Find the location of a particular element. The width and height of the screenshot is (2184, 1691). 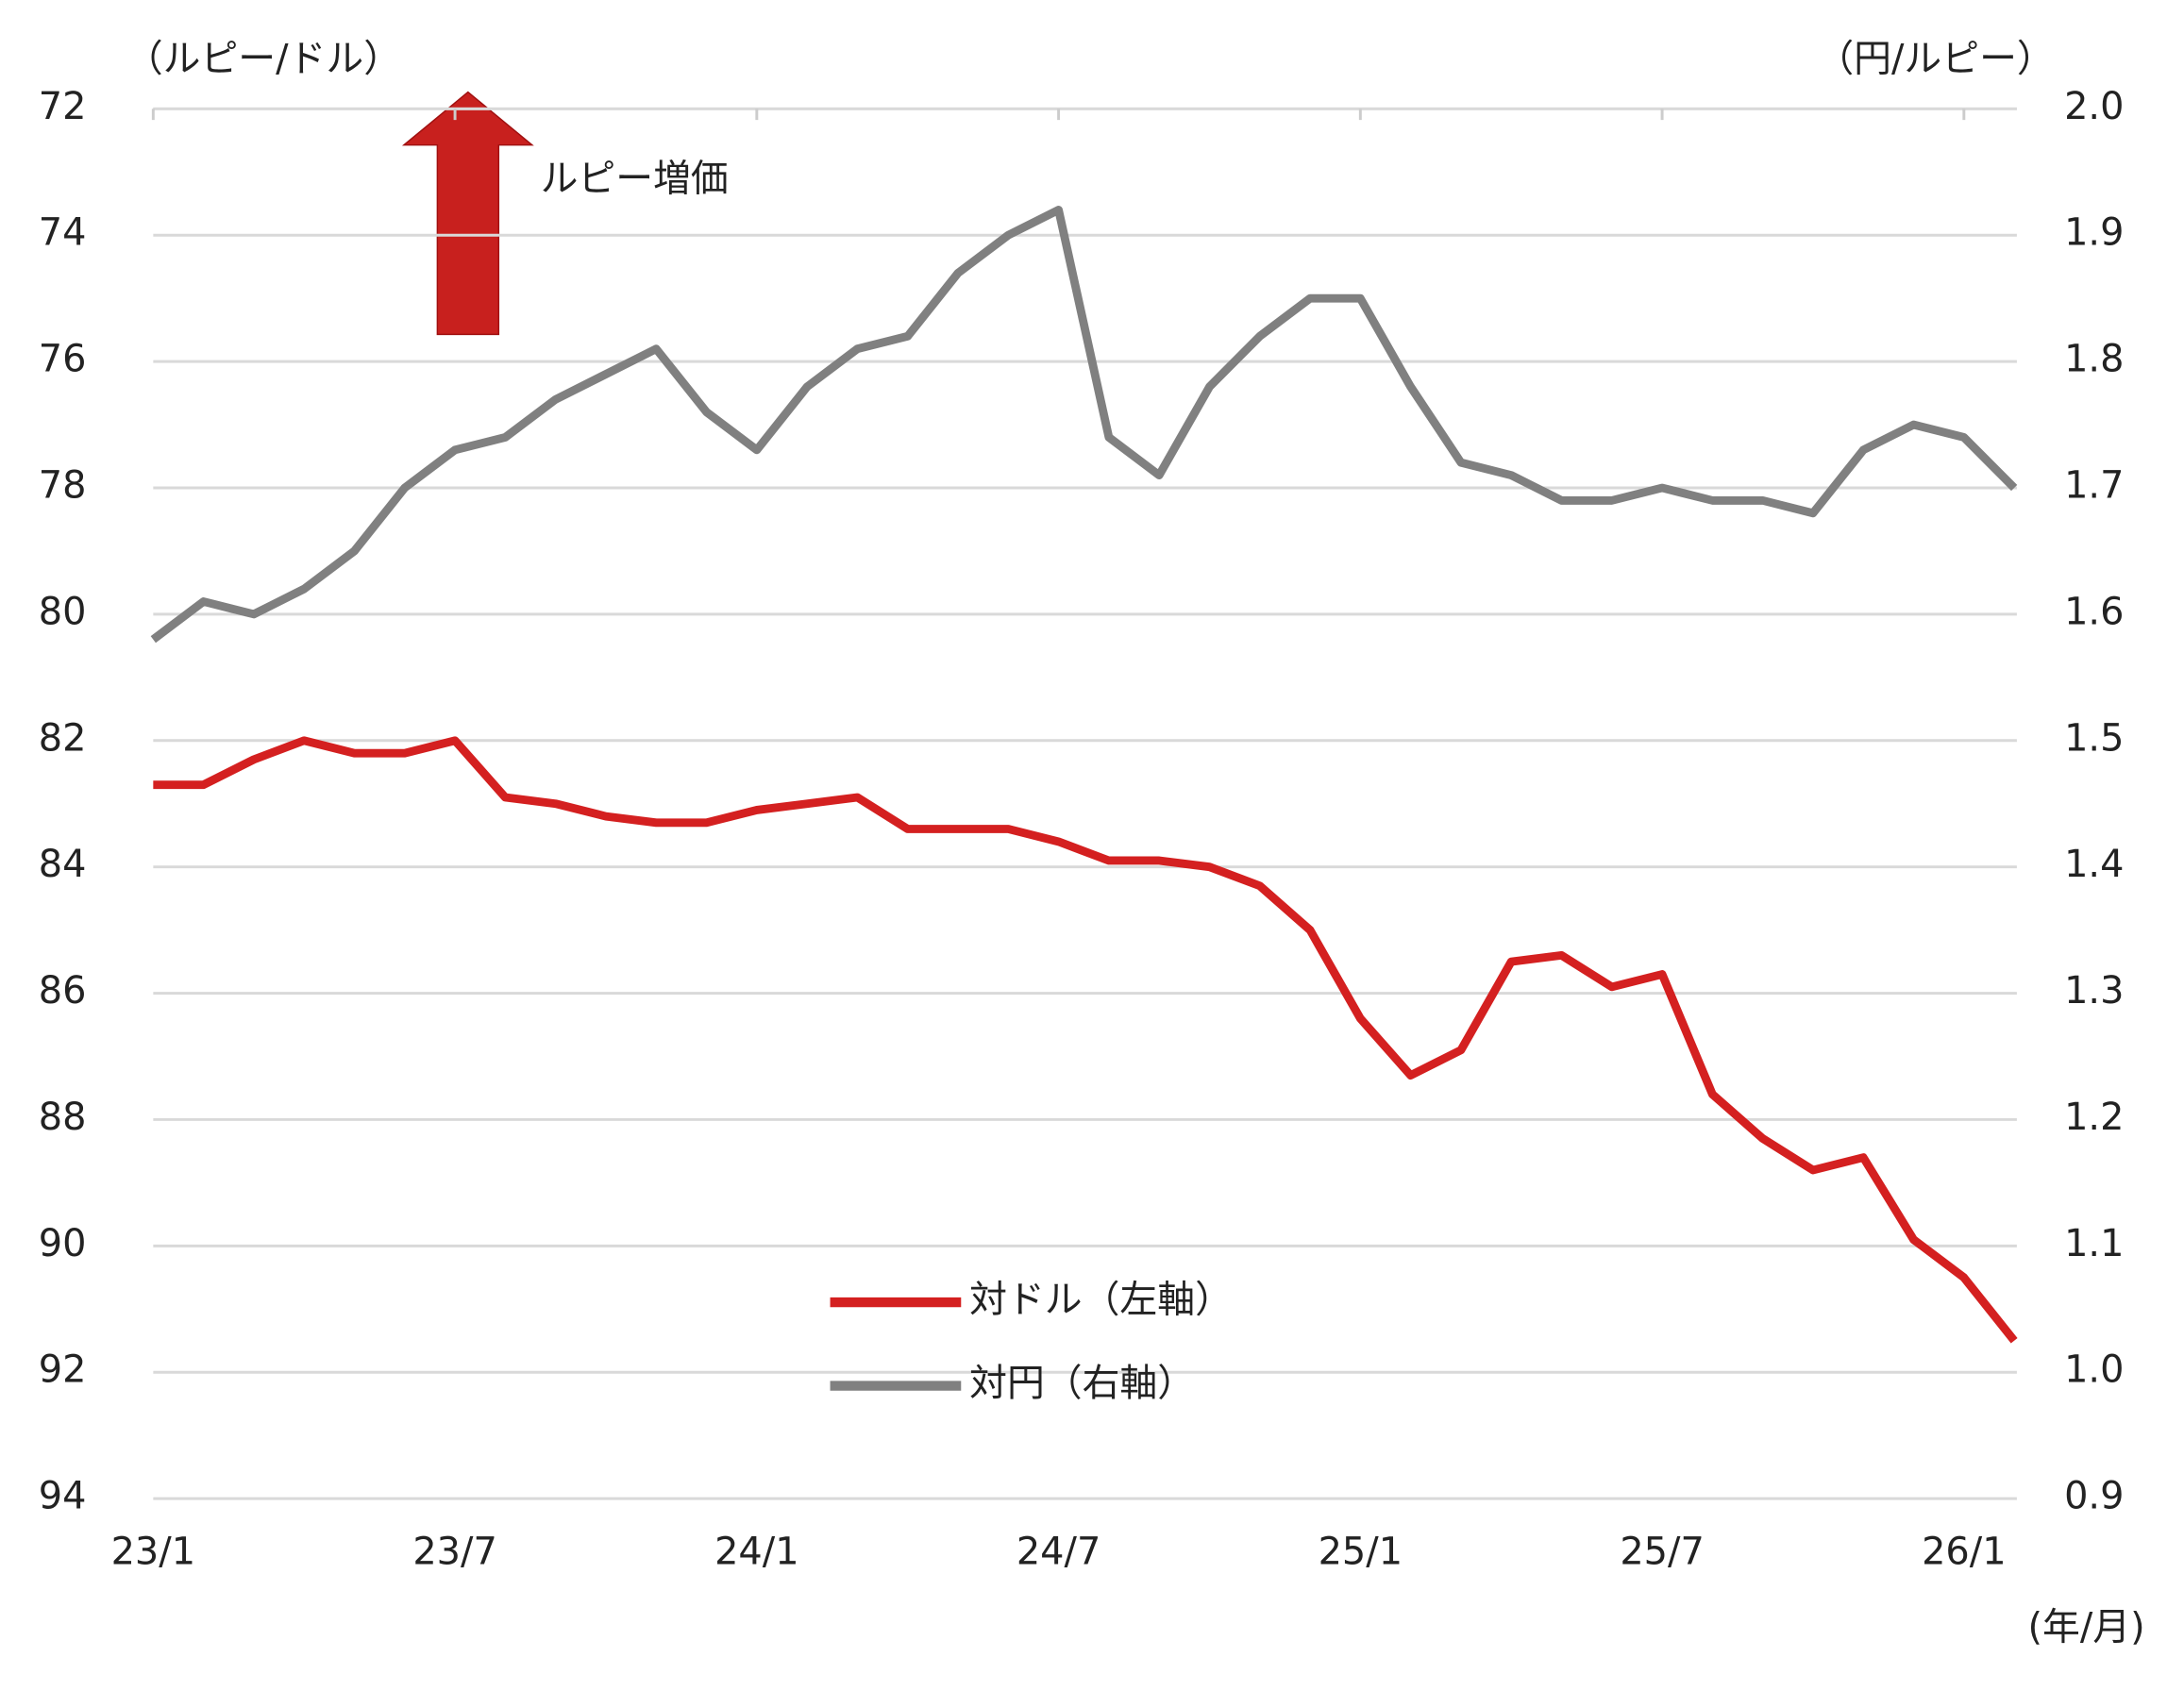

y2-tick-label: 1.0 is located at coordinates (2094, 1370).